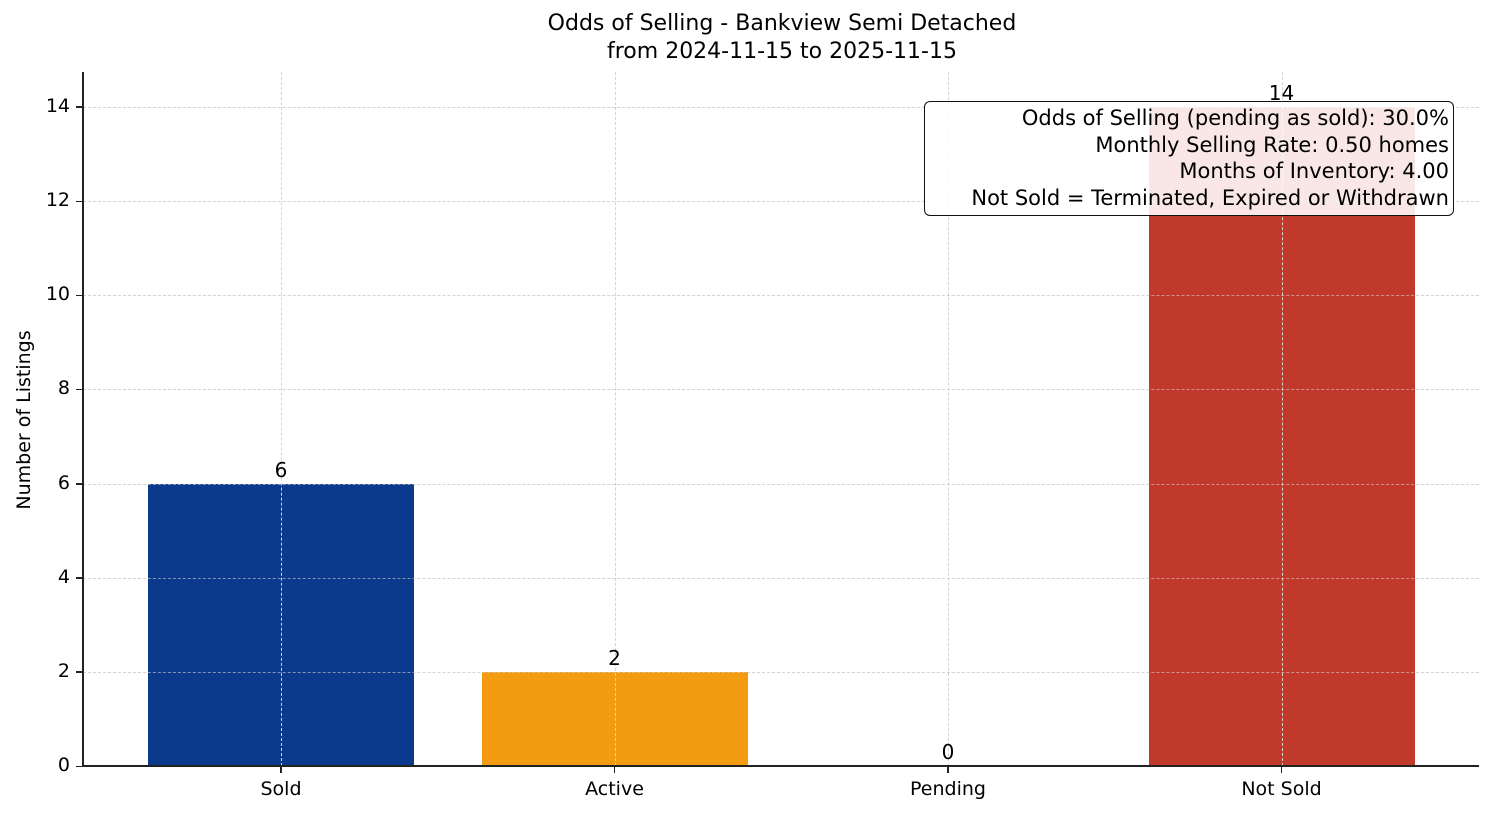 The width and height of the screenshot is (1494, 816). Describe the element at coordinates (948, 752) in the screenshot. I see `bar-value-label: 0` at that location.